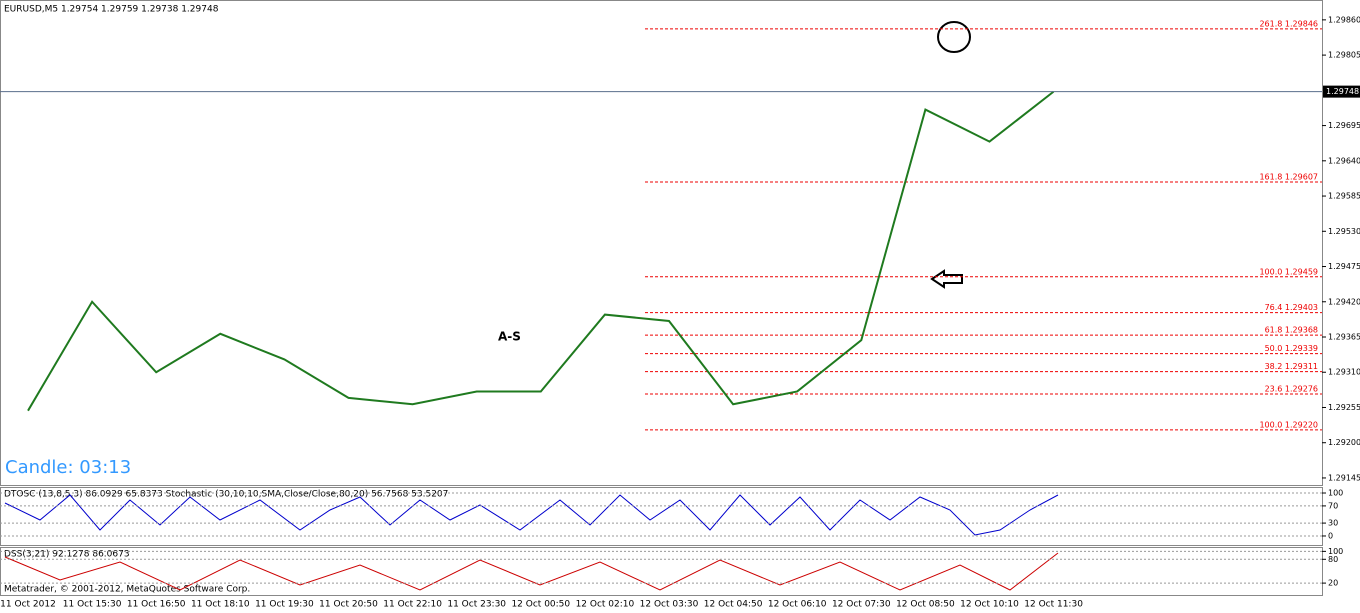  Describe the element at coordinates (1344, 477) in the screenshot. I see `y-tick-label: 1.29145` at that location.